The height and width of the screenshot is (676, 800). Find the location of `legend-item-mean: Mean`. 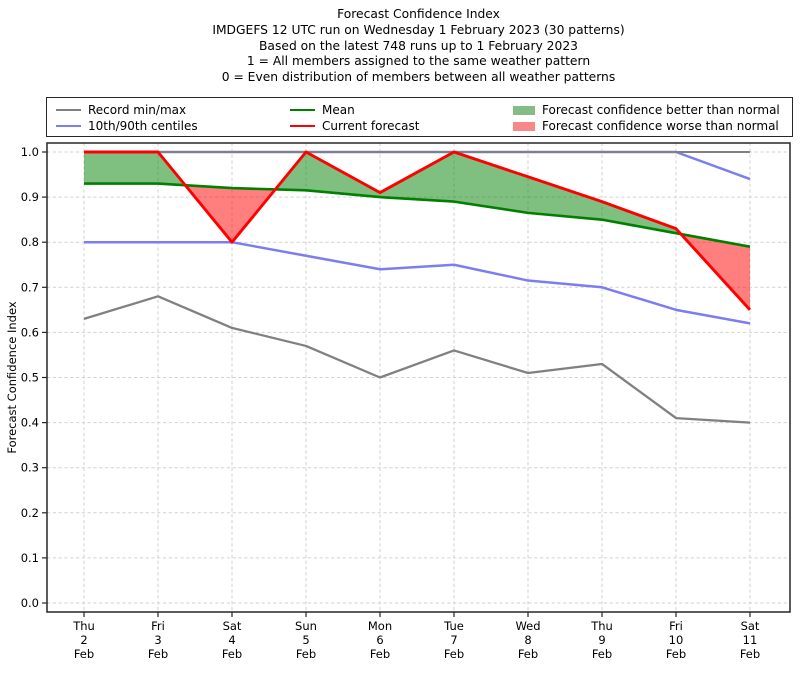

legend-item-mean: Mean is located at coordinates (322, 110).